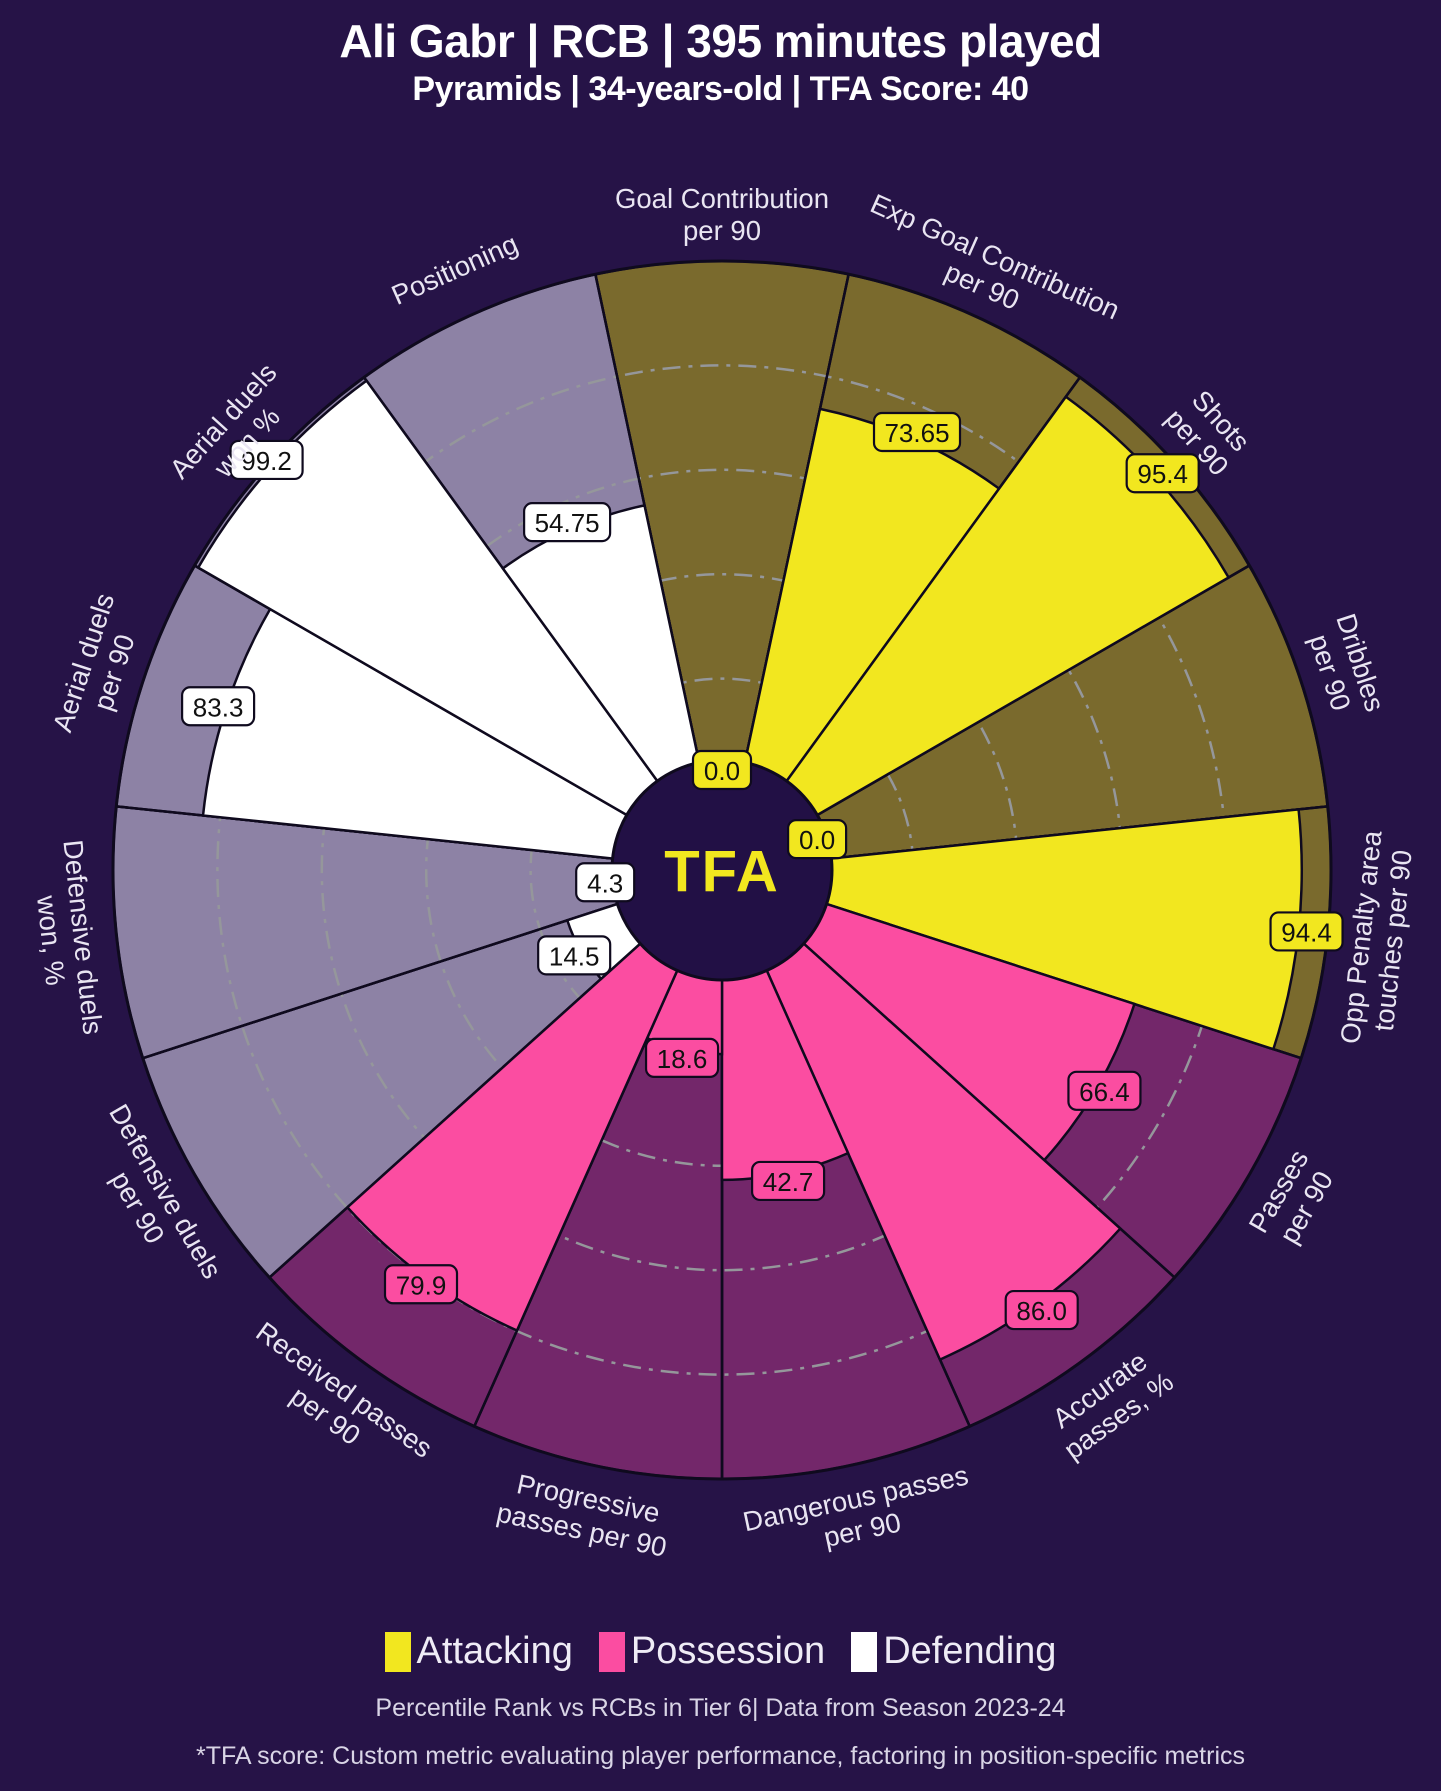  I want to click on value-label-dribbles-per-90: 0.0, so click(817, 839).